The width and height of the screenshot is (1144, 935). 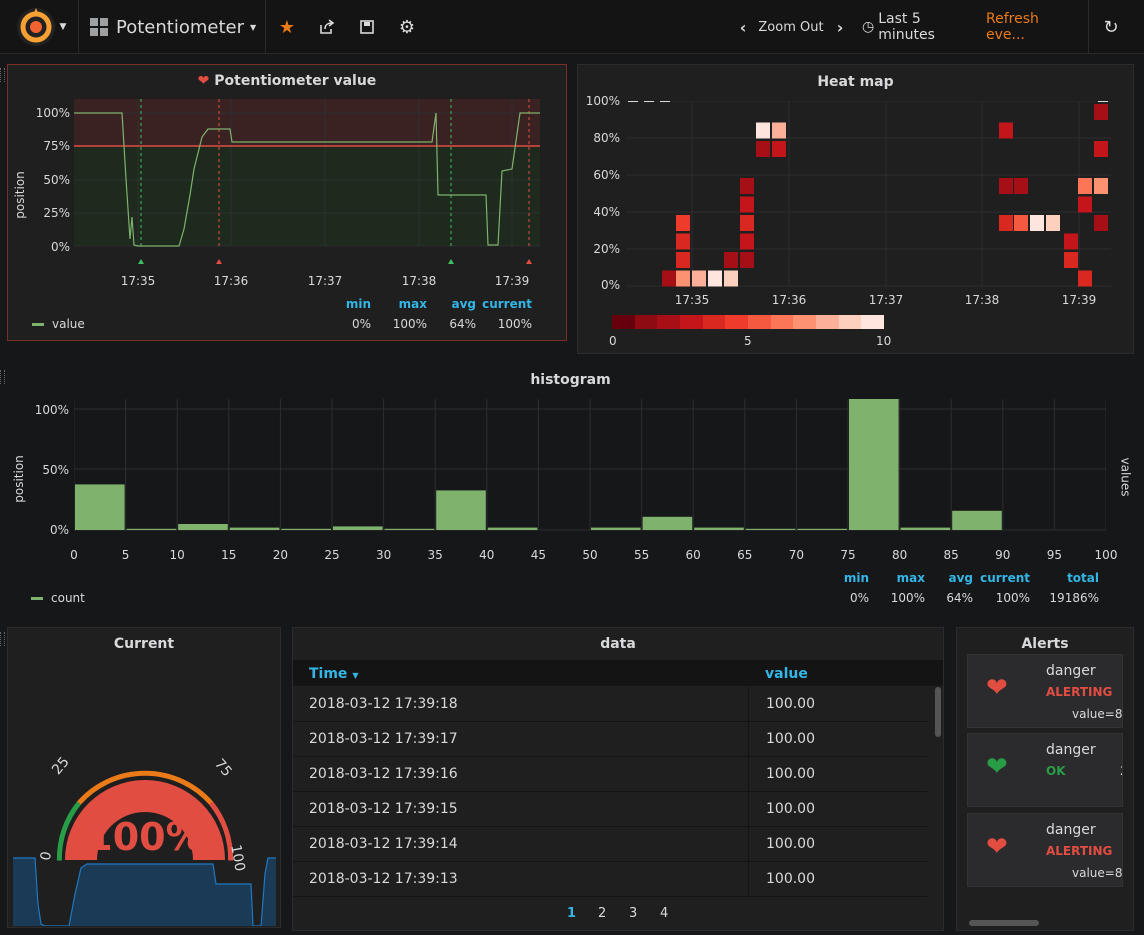 What do you see at coordinates (982, 300) in the screenshot?
I see `x-tick-label: 17:38` at bounding box center [982, 300].